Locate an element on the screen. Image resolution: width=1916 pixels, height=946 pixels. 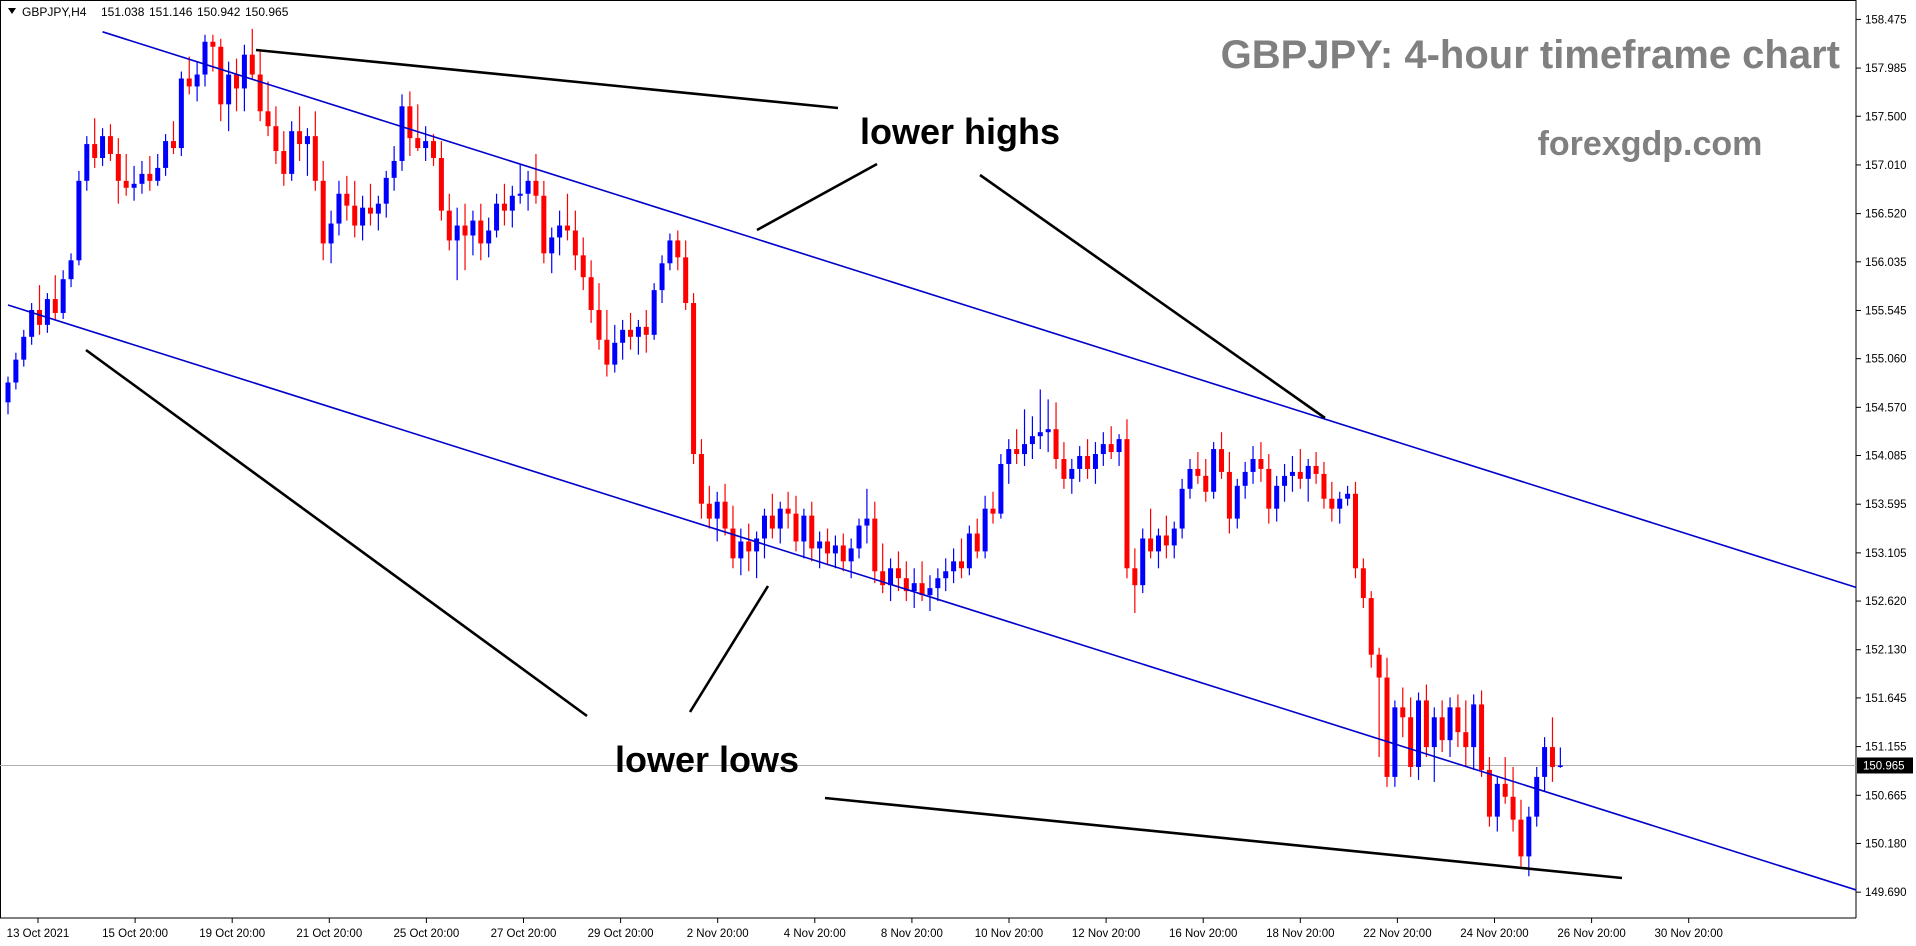
x-tick-label: 15 Oct 20:00 is located at coordinates (135, 934).